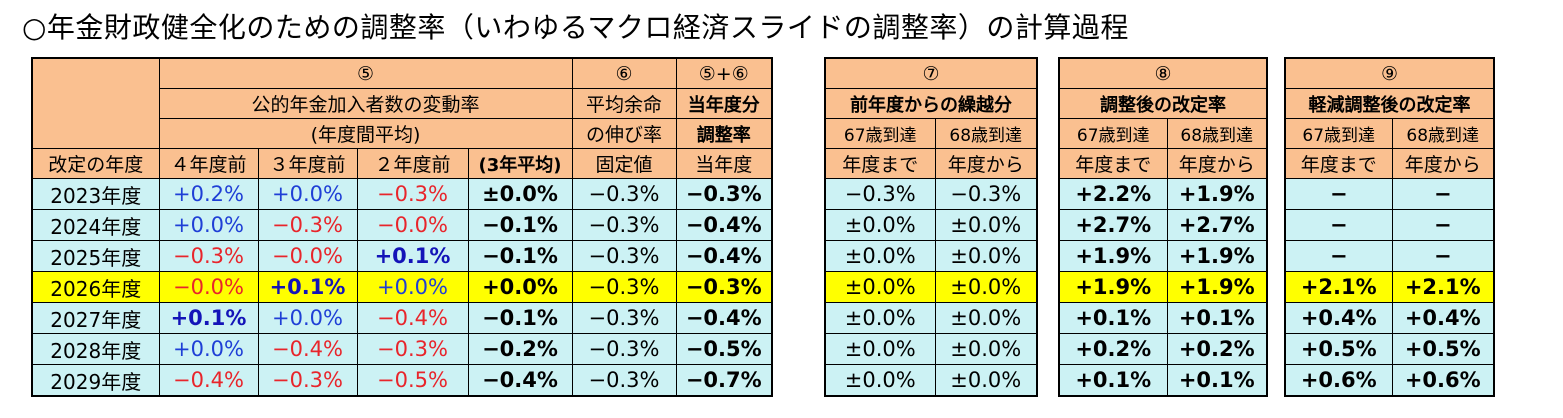 The height and width of the screenshot is (418, 1563). Describe the element at coordinates (724, 103) in the screenshot. I see `c56-label-line1: 当年度分` at that location.